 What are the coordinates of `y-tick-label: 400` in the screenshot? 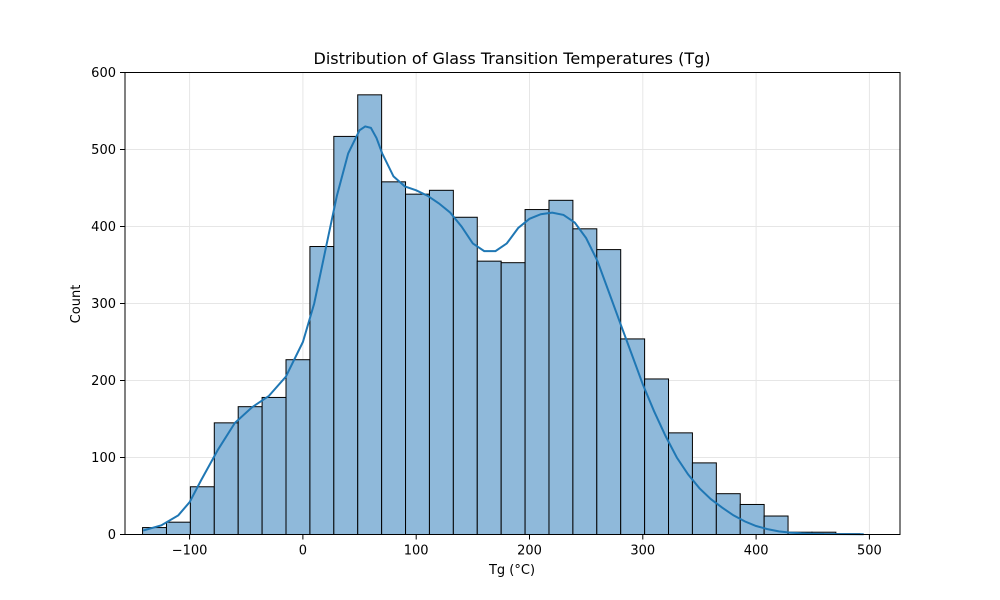 It's located at (103, 227).